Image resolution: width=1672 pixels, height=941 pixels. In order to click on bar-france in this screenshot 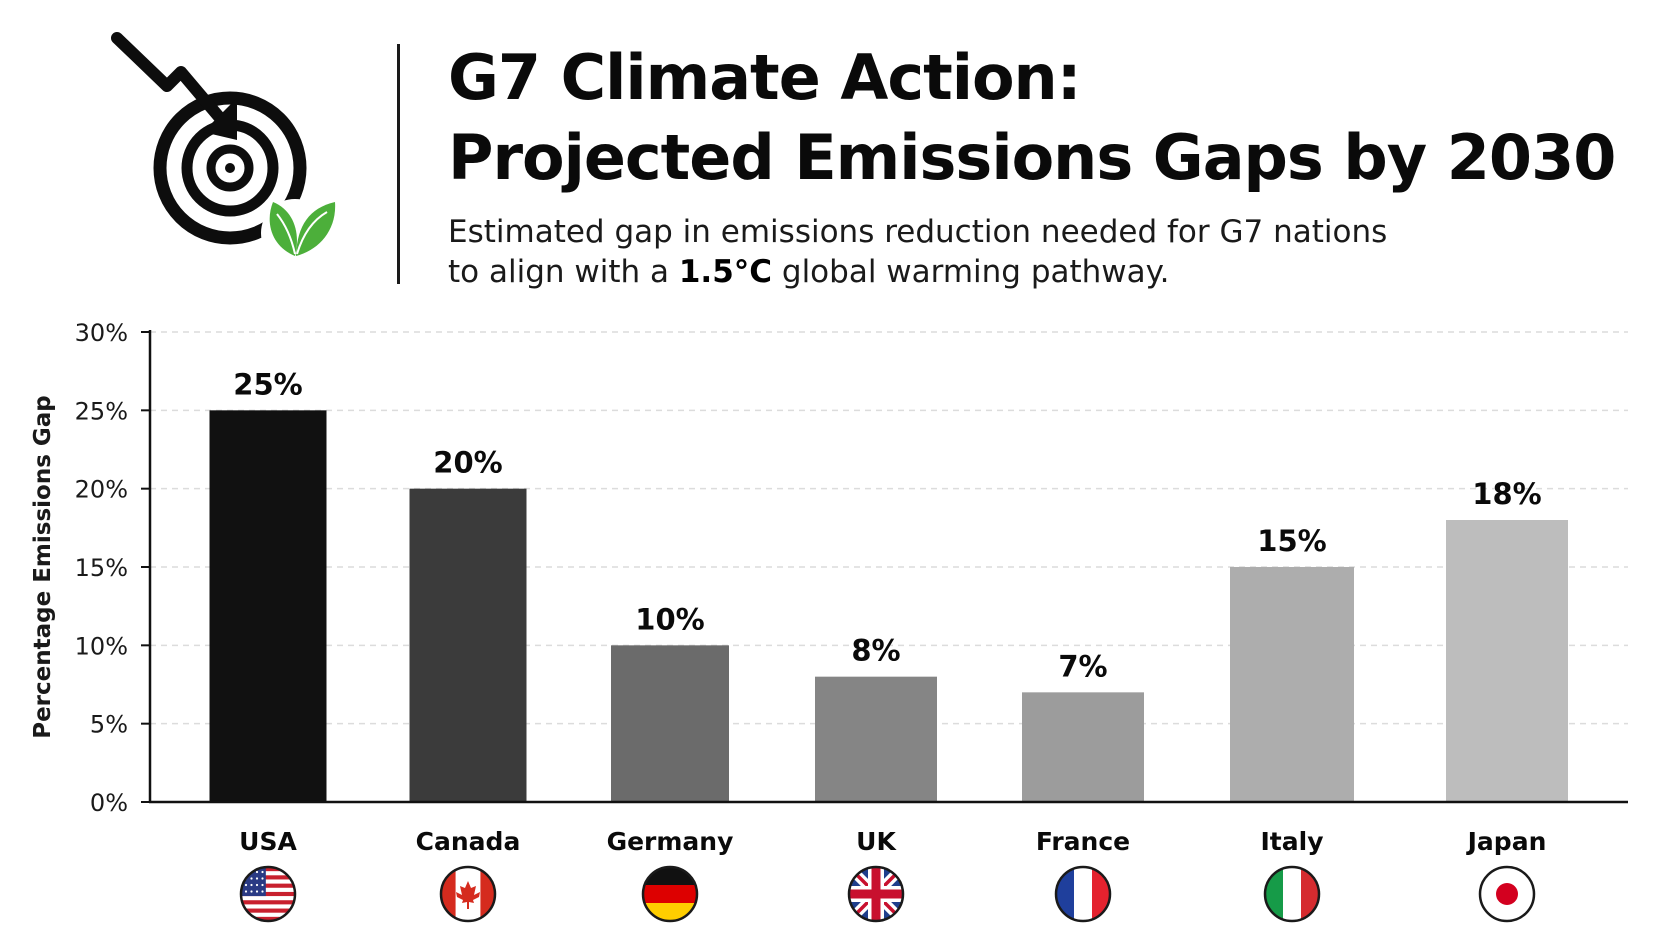, I will do `click(1083, 747)`.